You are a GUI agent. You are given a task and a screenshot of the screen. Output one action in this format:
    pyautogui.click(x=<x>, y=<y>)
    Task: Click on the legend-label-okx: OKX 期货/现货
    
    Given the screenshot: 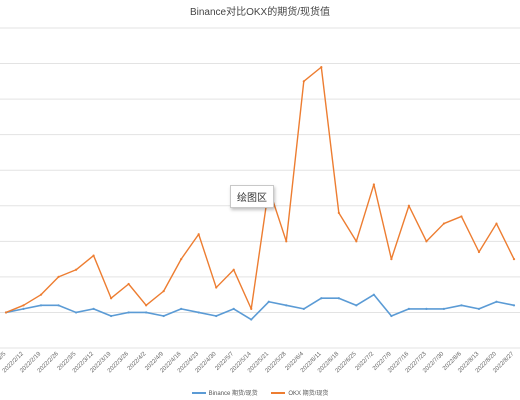 What is the action you would take?
    pyautogui.click(x=308, y=394)
    